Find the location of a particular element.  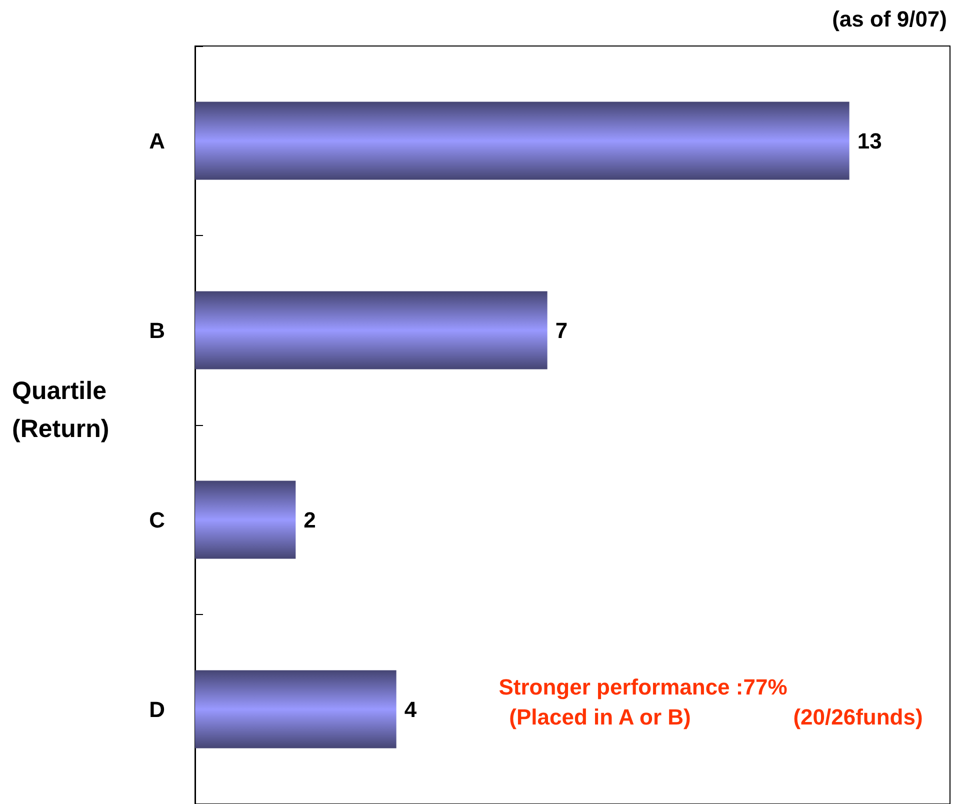

y-tick-label: B is located at coordinates (157, 330).